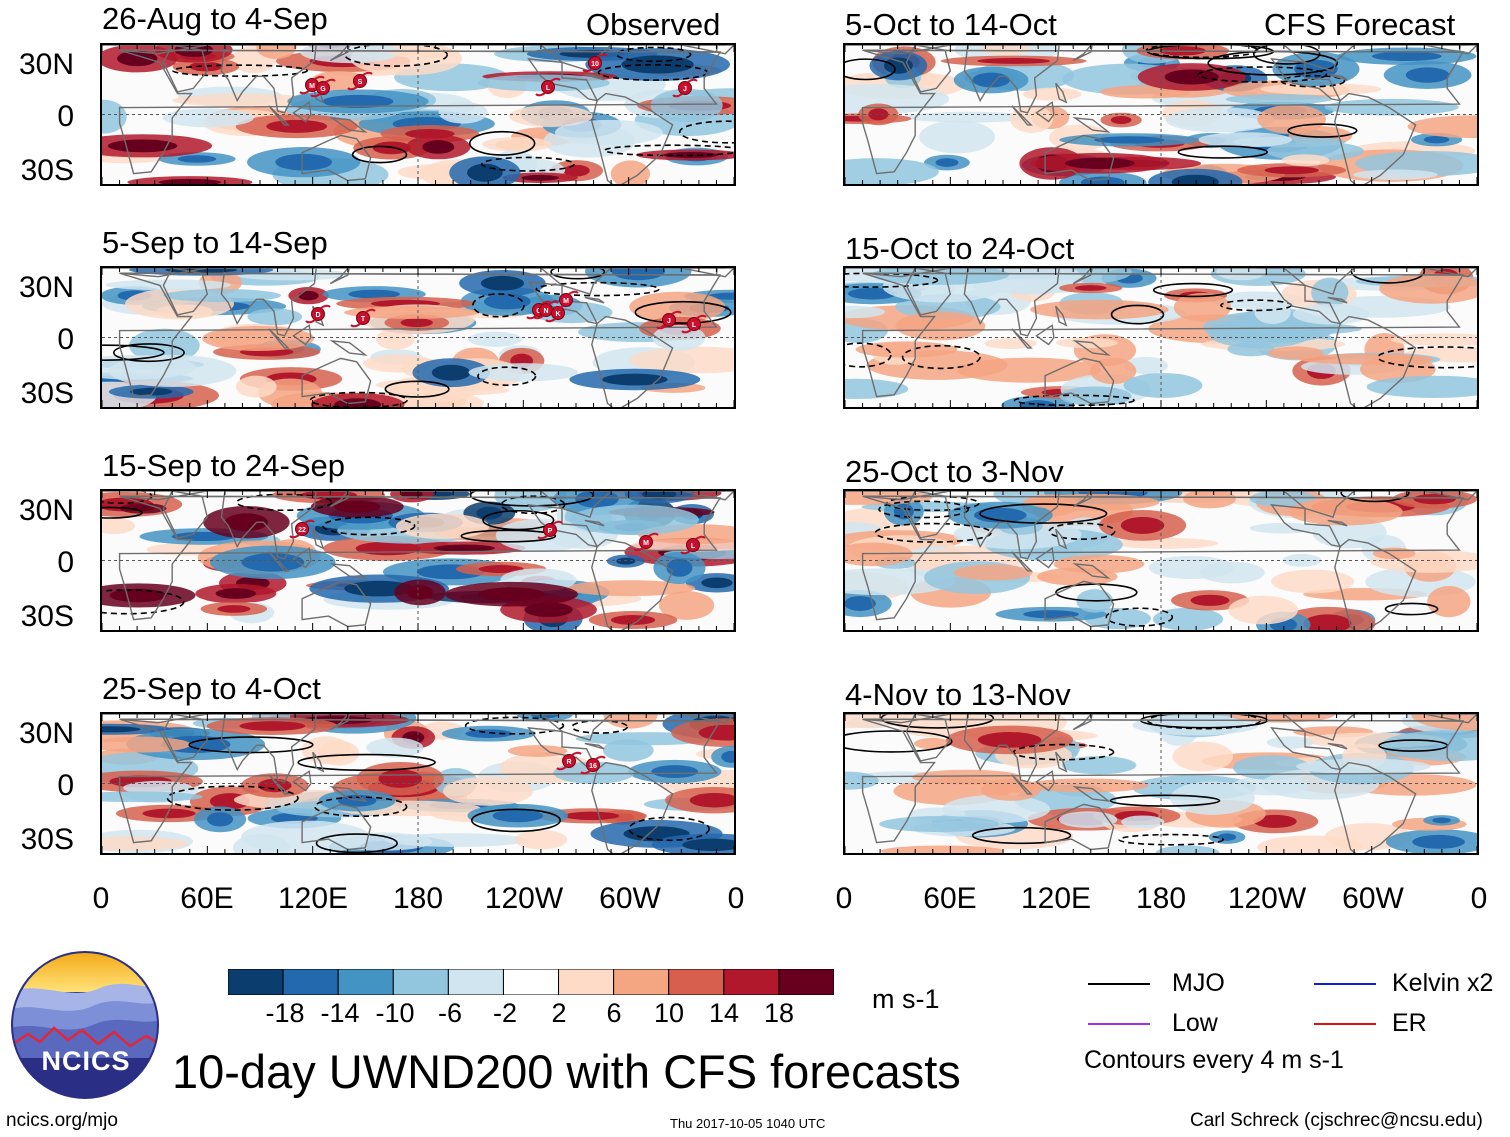 The width and height of the screenshot is (1510, 1137). I want to click on observed-column-title: Observed, so click(653, 24).